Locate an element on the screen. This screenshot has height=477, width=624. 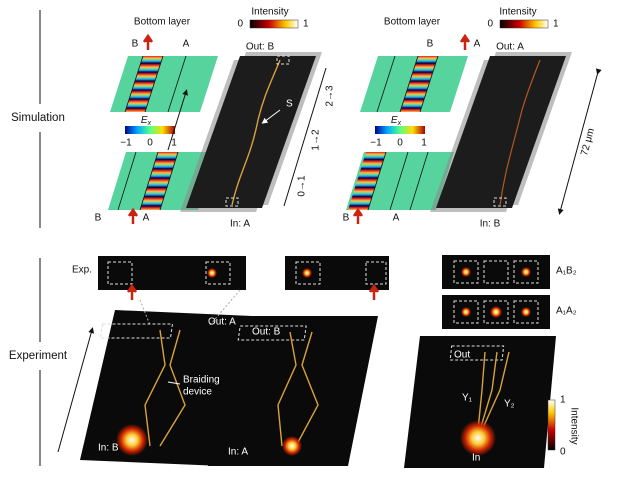
label: A₁A₂ is located at coordinates (566, 311).